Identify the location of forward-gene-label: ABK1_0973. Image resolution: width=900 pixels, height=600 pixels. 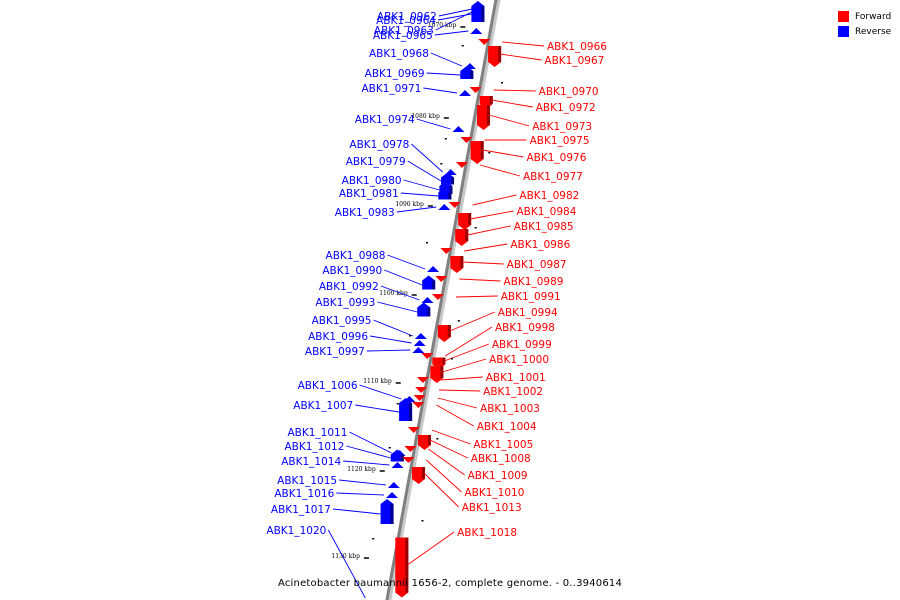
(562, 127).